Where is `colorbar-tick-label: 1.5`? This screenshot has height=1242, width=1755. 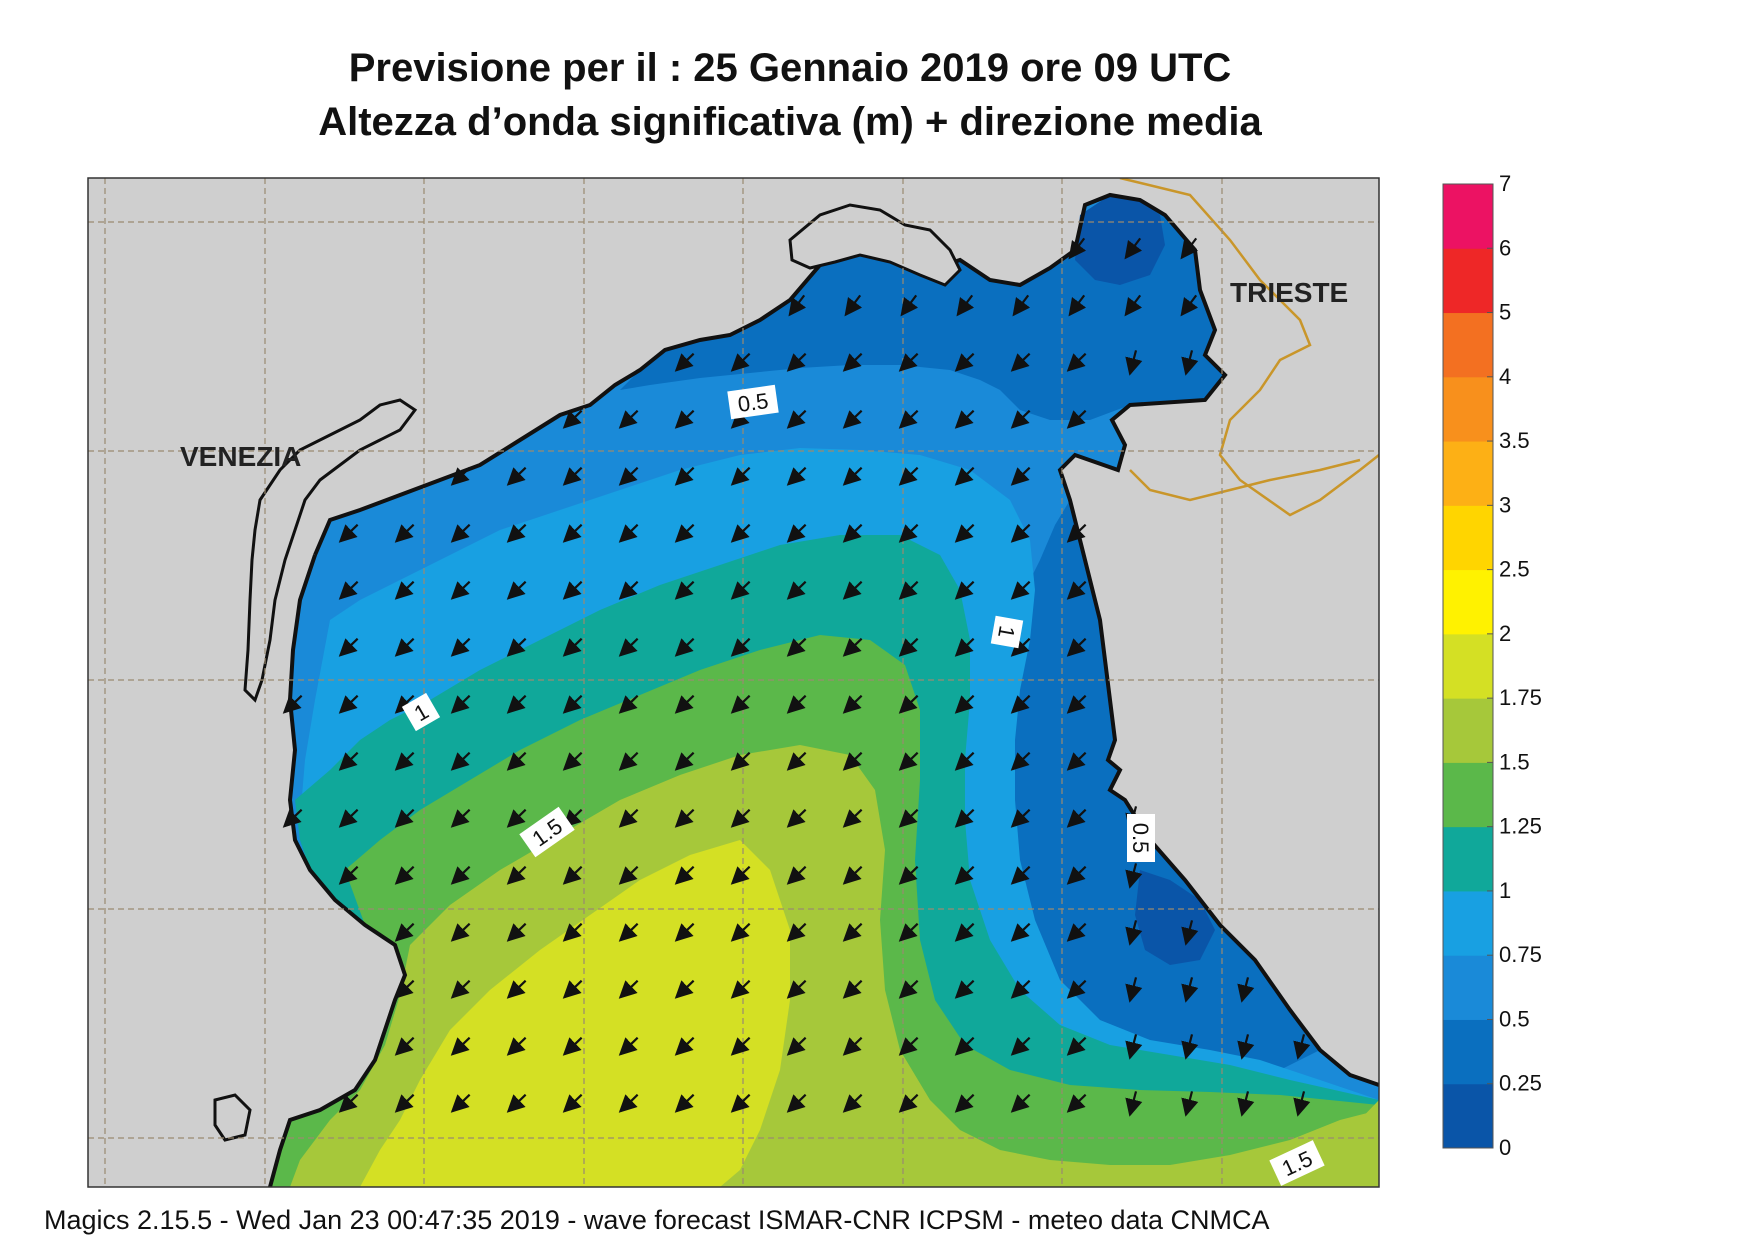
colorbar-tick-label: 1.5 is located at coordinates (1514, 761).